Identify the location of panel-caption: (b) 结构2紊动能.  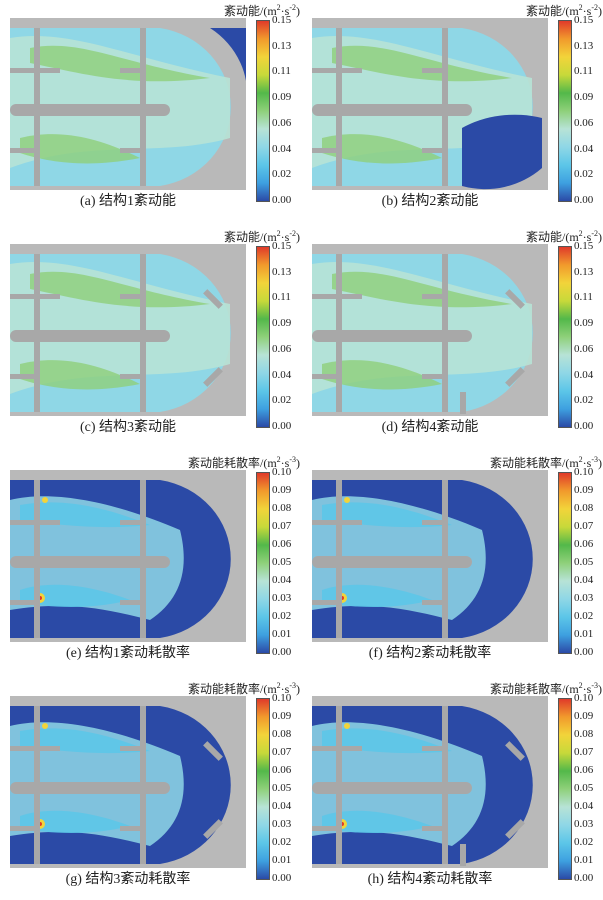
(430, 201).